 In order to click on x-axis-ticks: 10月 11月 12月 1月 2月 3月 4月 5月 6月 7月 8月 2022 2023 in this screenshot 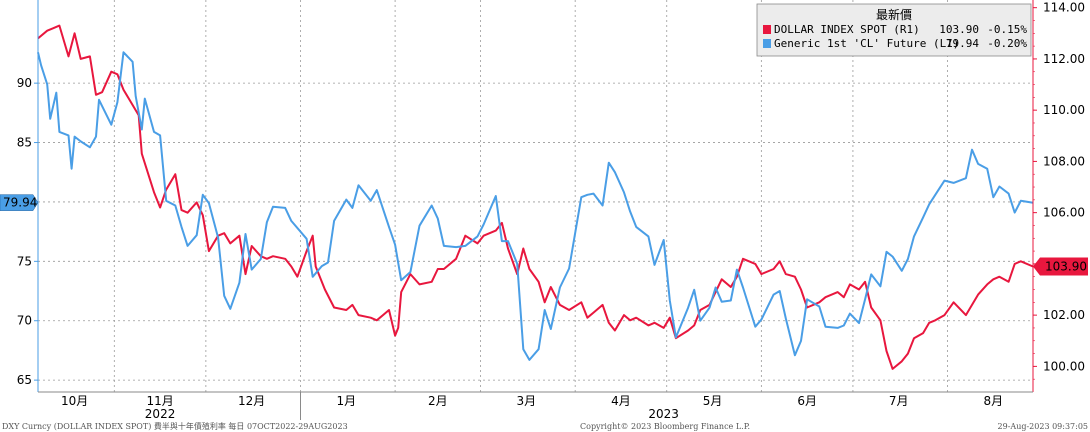, I will do `click(532, 406)`.